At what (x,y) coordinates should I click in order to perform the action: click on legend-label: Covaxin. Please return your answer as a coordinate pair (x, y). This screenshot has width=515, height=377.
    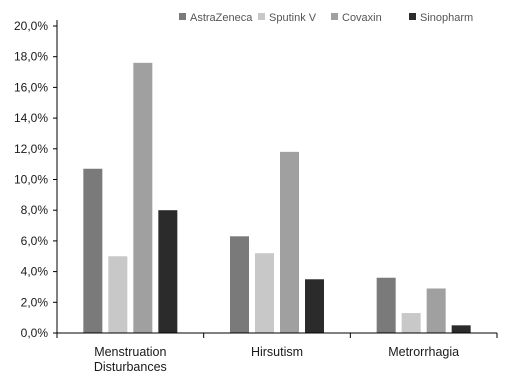
    Looking at the image, I should click on (362, 18).